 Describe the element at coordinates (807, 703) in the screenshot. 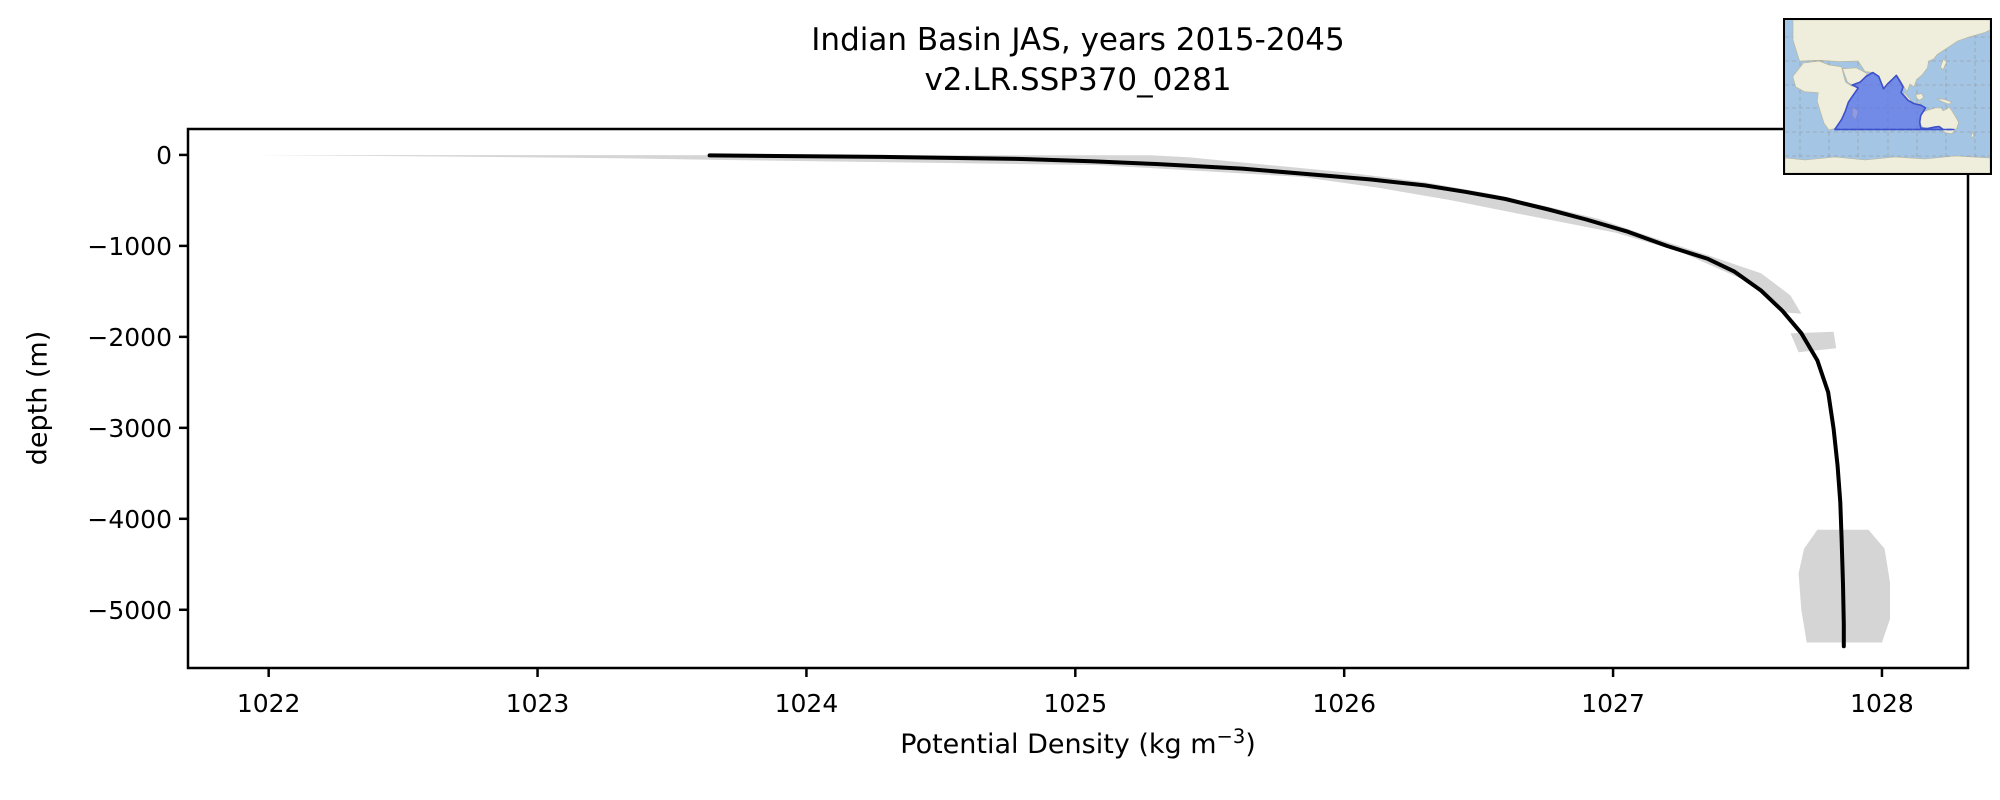

I see `svg-text: 1024` at that location.